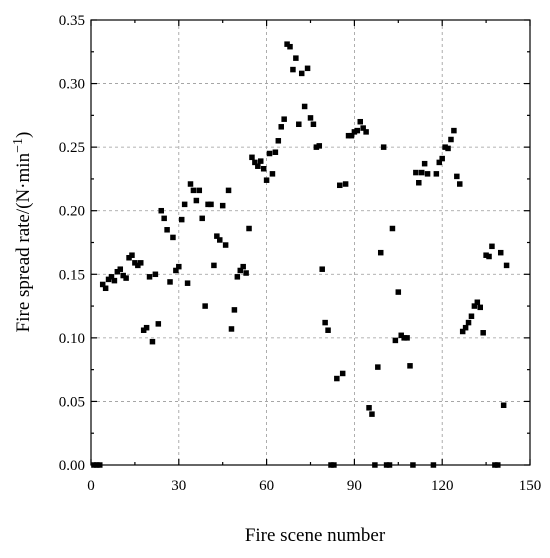 The width and height of the screenshot is (550, 558). I want to click on y-axis-title-main: Fire spread rate/(N·min, so click(23, 242).